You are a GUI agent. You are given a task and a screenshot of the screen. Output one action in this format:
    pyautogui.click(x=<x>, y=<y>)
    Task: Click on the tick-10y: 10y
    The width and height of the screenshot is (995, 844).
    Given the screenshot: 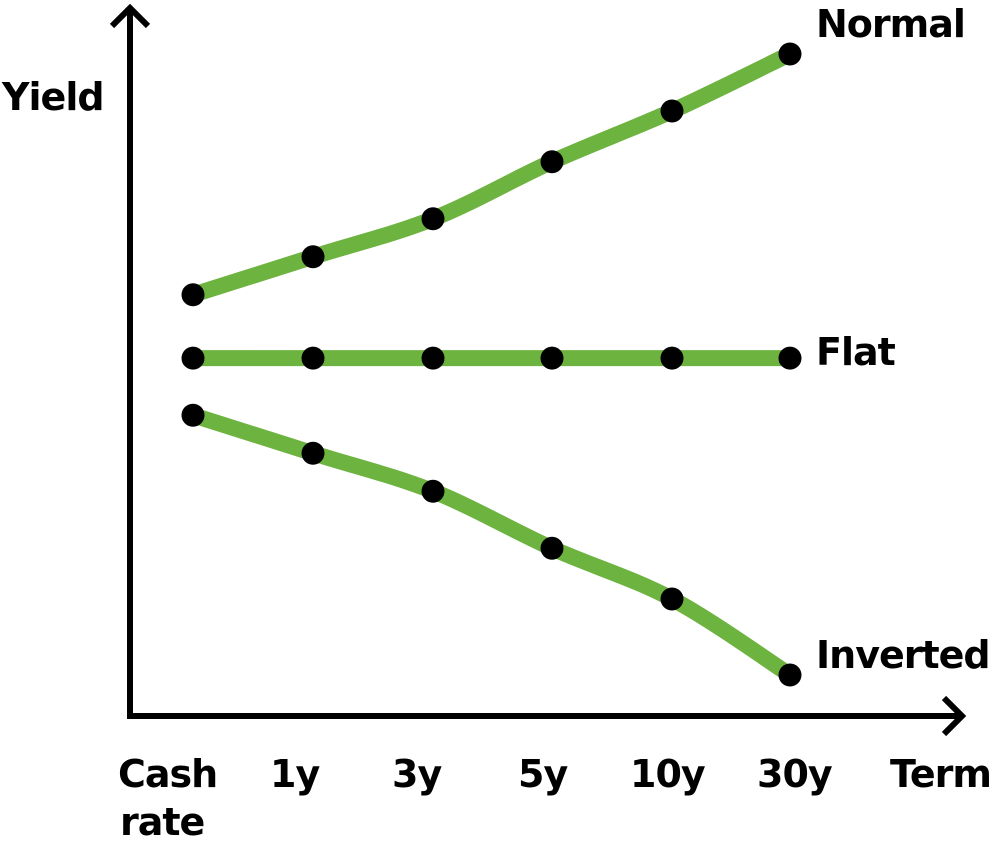 What is the action you would take?
    pyautogui.click(x=668, y=774)
    